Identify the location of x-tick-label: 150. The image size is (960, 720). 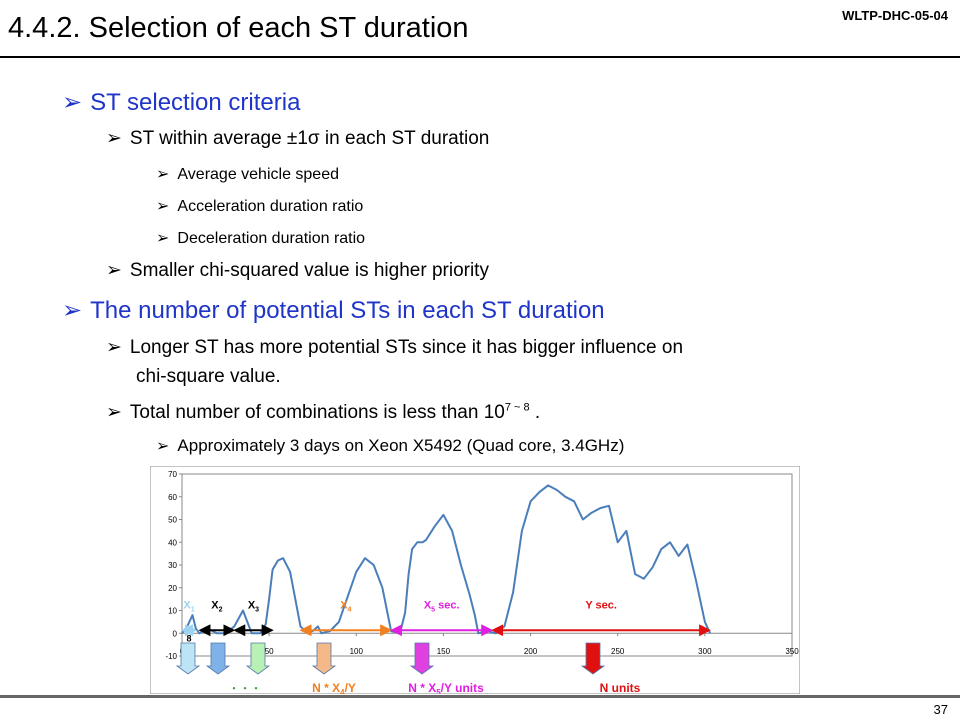
(444, 651).